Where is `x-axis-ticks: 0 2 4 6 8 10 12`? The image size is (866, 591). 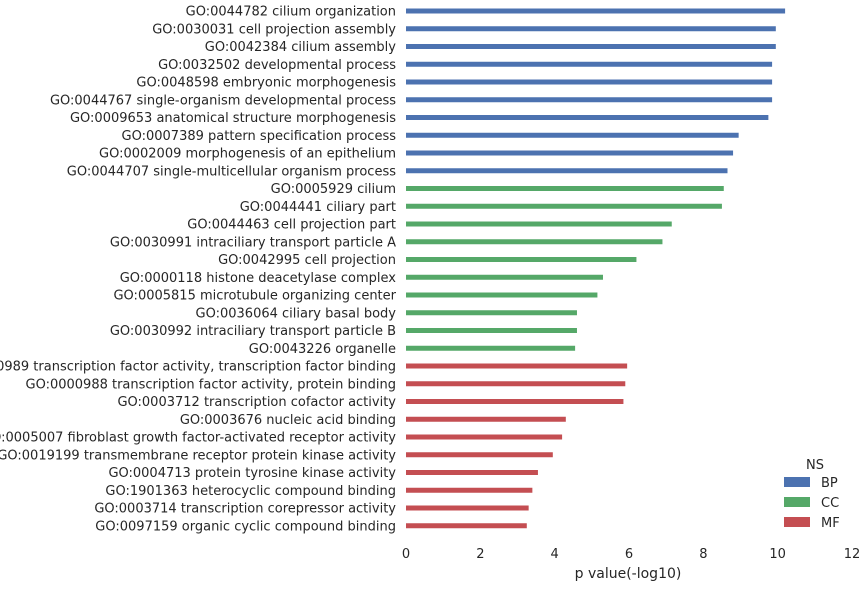
x-axis-ticks: 0 2 4 6 8 10 12 is located at coordinates (631, 554).